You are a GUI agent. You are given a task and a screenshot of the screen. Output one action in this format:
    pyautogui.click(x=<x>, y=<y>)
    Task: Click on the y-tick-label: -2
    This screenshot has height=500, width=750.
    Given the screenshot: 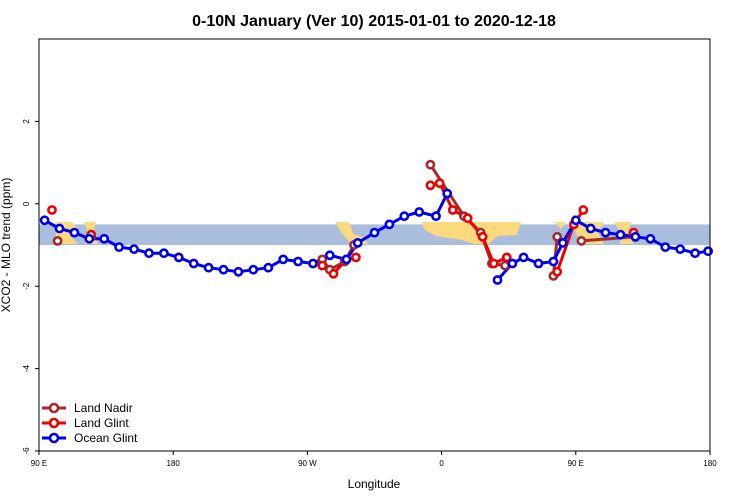 What is the action you would take?
    pyautogui.click(x=26, y=286)
    